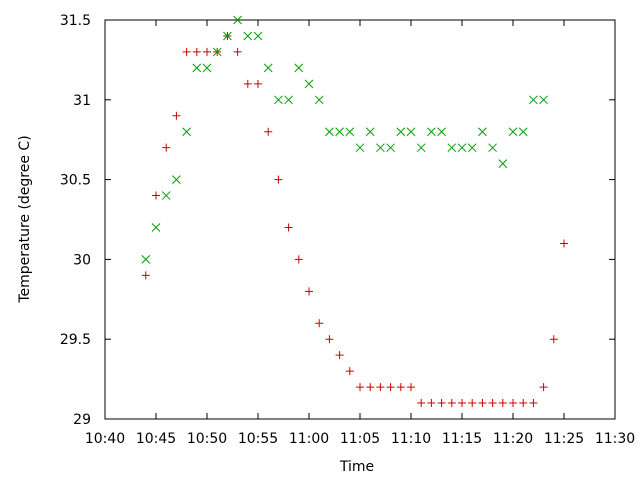 The height and width of the screenshot is (480, 640). What do you see at coordinates (25, 219) in the screenshot?
I see `y-axis-title: Temperature (degree C)` at bounding box center [25, 219].